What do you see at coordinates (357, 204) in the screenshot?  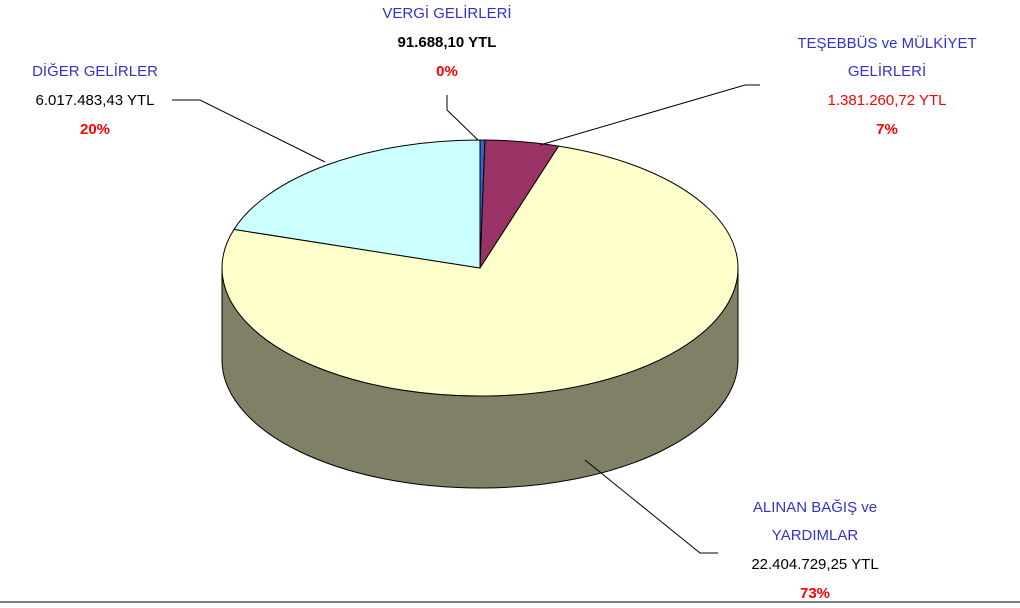 I see `pie-slice` at bounding box center [357, 204].